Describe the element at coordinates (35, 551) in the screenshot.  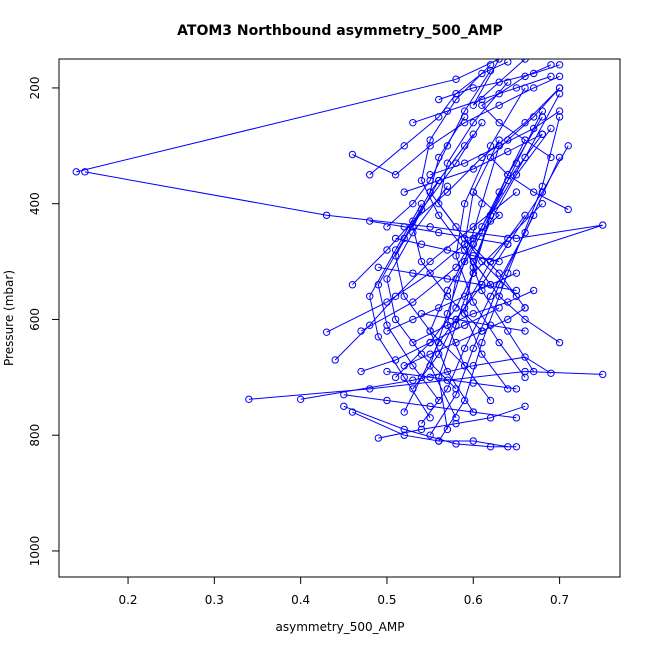
I see `y-tick-label: 1000` at that location.